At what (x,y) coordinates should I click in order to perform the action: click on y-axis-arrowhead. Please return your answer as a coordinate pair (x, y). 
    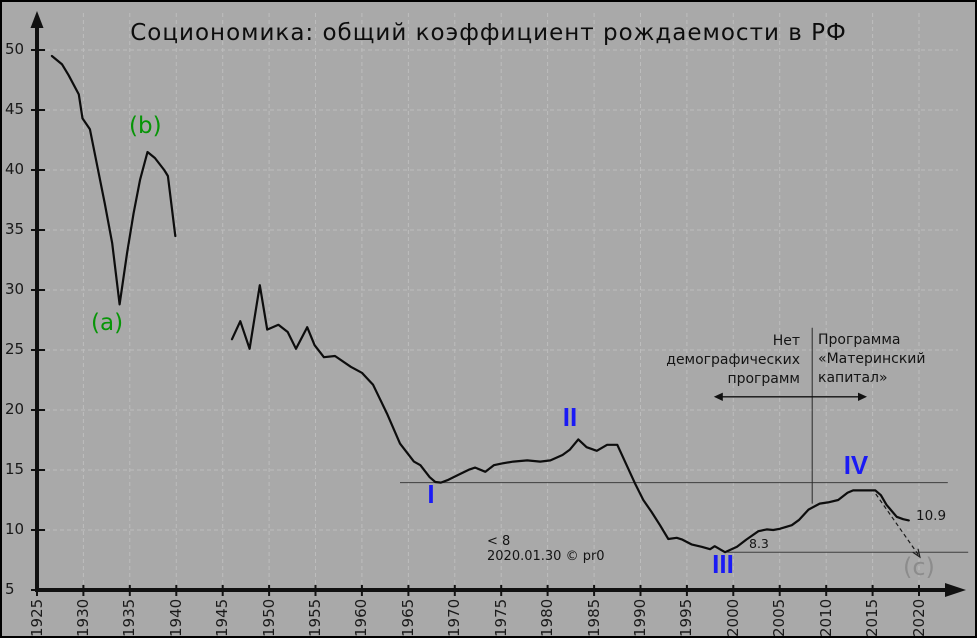
    Looking at the image, I should click on (37, 19).